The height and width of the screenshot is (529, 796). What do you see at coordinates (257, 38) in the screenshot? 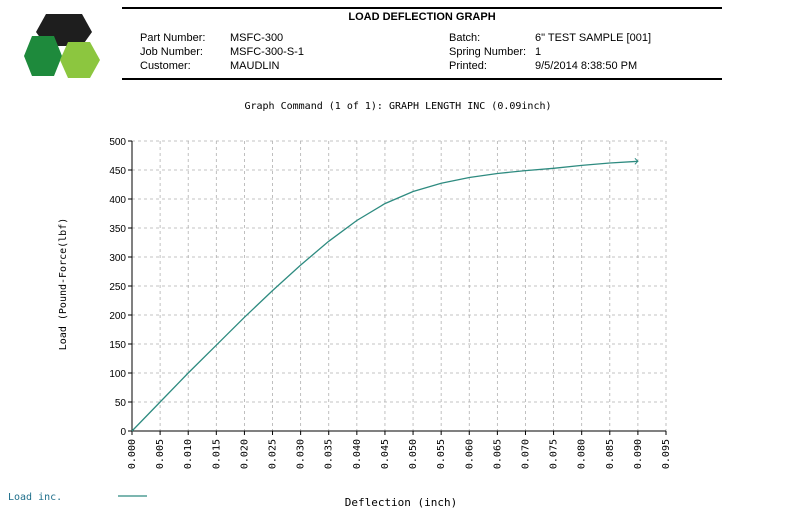
I see `part-number-value: MSFC-300` at bounding box center [257, 38].